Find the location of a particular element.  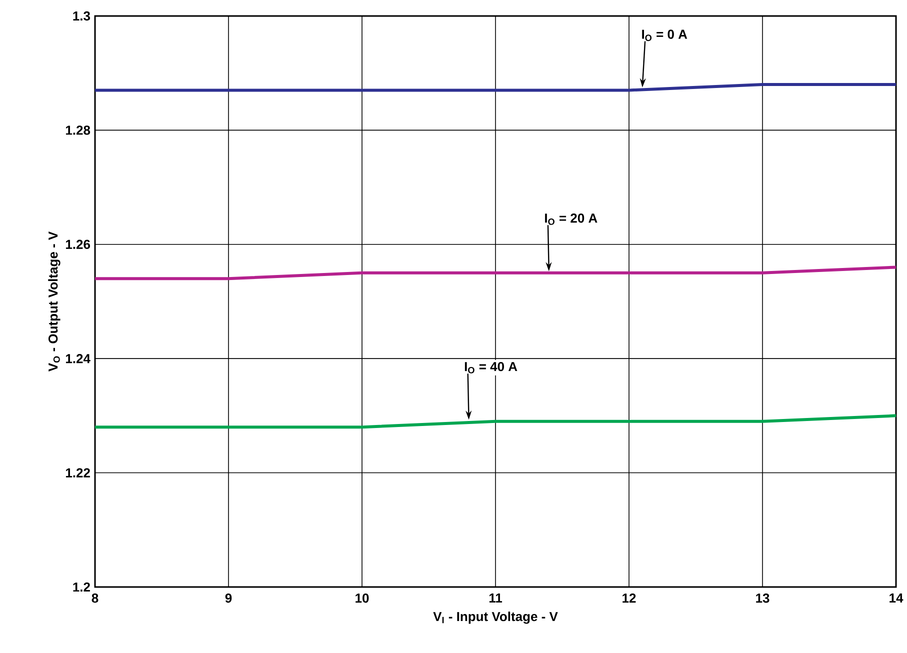

y-tick-label: 1.2 is located at coordinates (81, 587).